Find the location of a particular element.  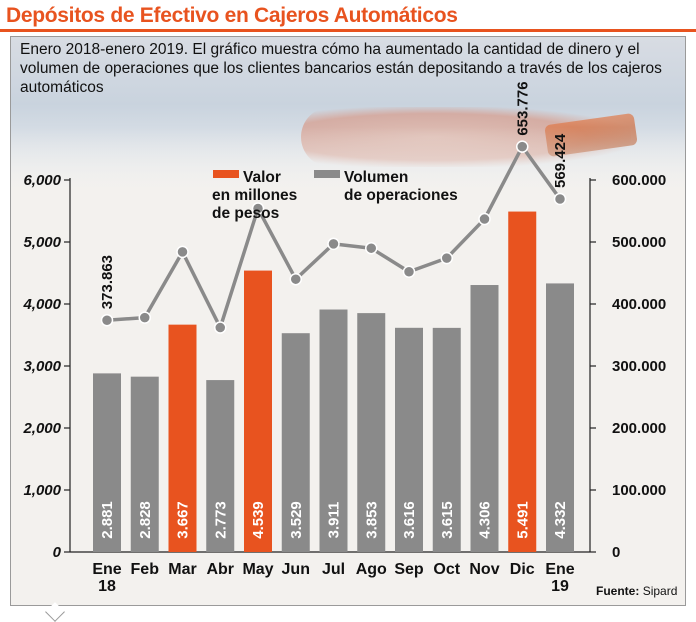

left-tick-label: 5,000 is located at coordinates (42, 242).